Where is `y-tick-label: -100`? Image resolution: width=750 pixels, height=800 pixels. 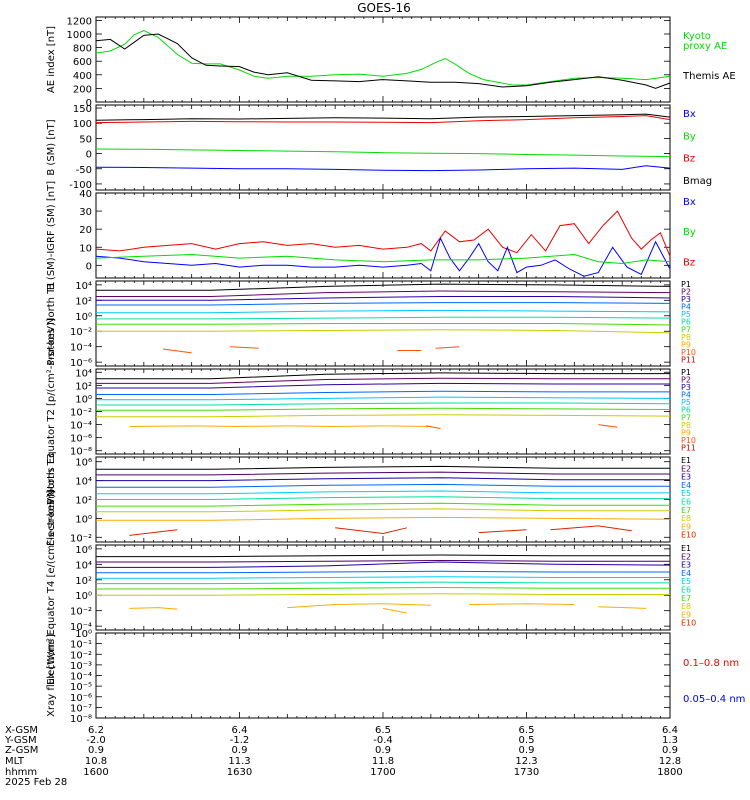 y-tick-label: -100 is located at coordinates (80, 185).